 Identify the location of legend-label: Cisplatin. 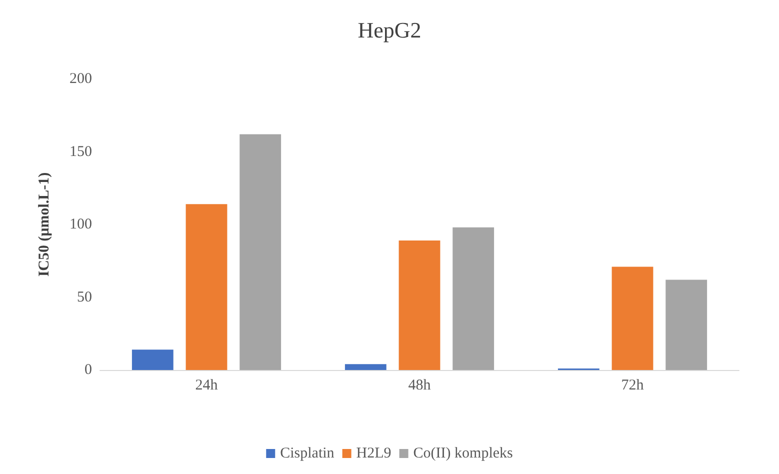
(307, 454).